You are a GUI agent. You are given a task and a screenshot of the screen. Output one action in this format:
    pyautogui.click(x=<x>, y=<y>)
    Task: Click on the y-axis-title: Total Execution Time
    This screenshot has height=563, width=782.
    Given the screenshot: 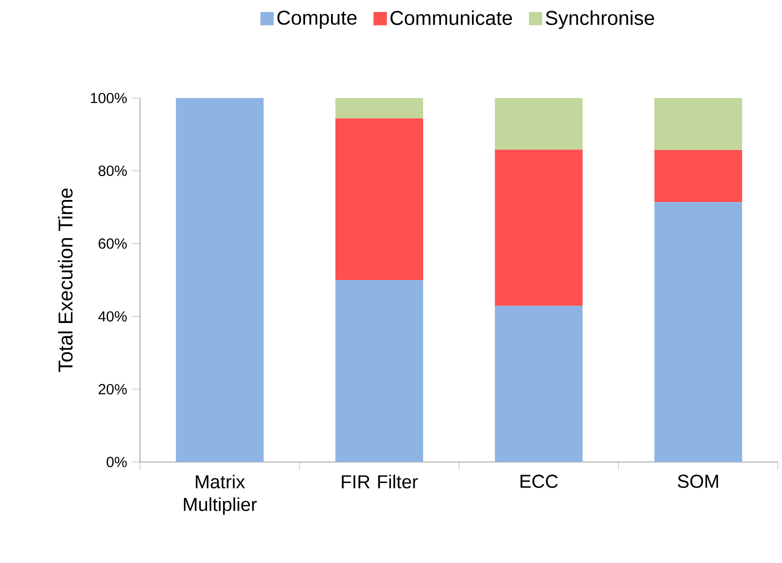 What is the action you would take?
    pyautogui.click(x=65, y=280)
    